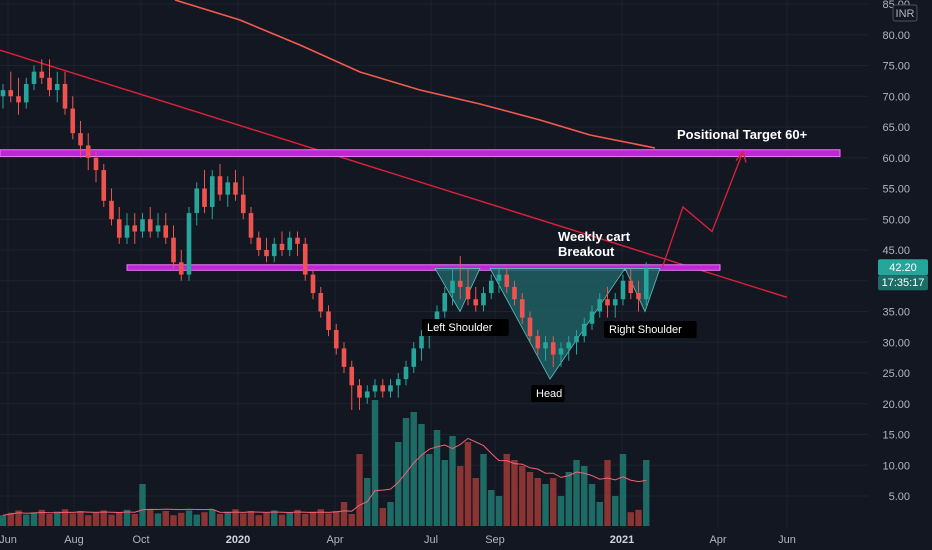  What do you see at coordinates (431, 540) in the screenshot?
I see `time-tick-label: Jul` at bounding box center [431, 540].